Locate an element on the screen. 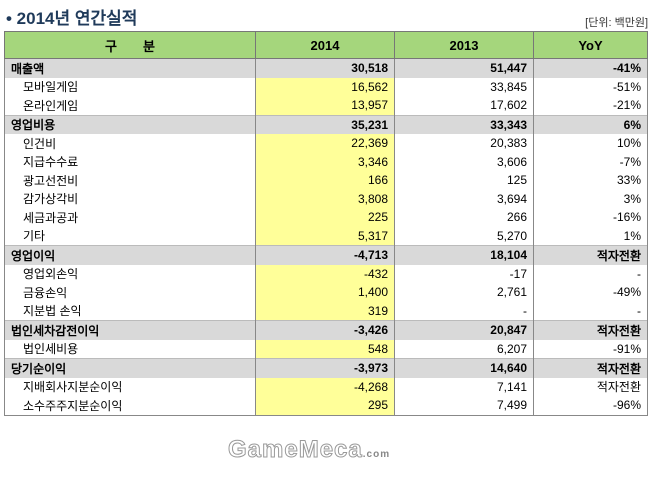  value-2014: 30,518 is located at coordinates (325, 68).